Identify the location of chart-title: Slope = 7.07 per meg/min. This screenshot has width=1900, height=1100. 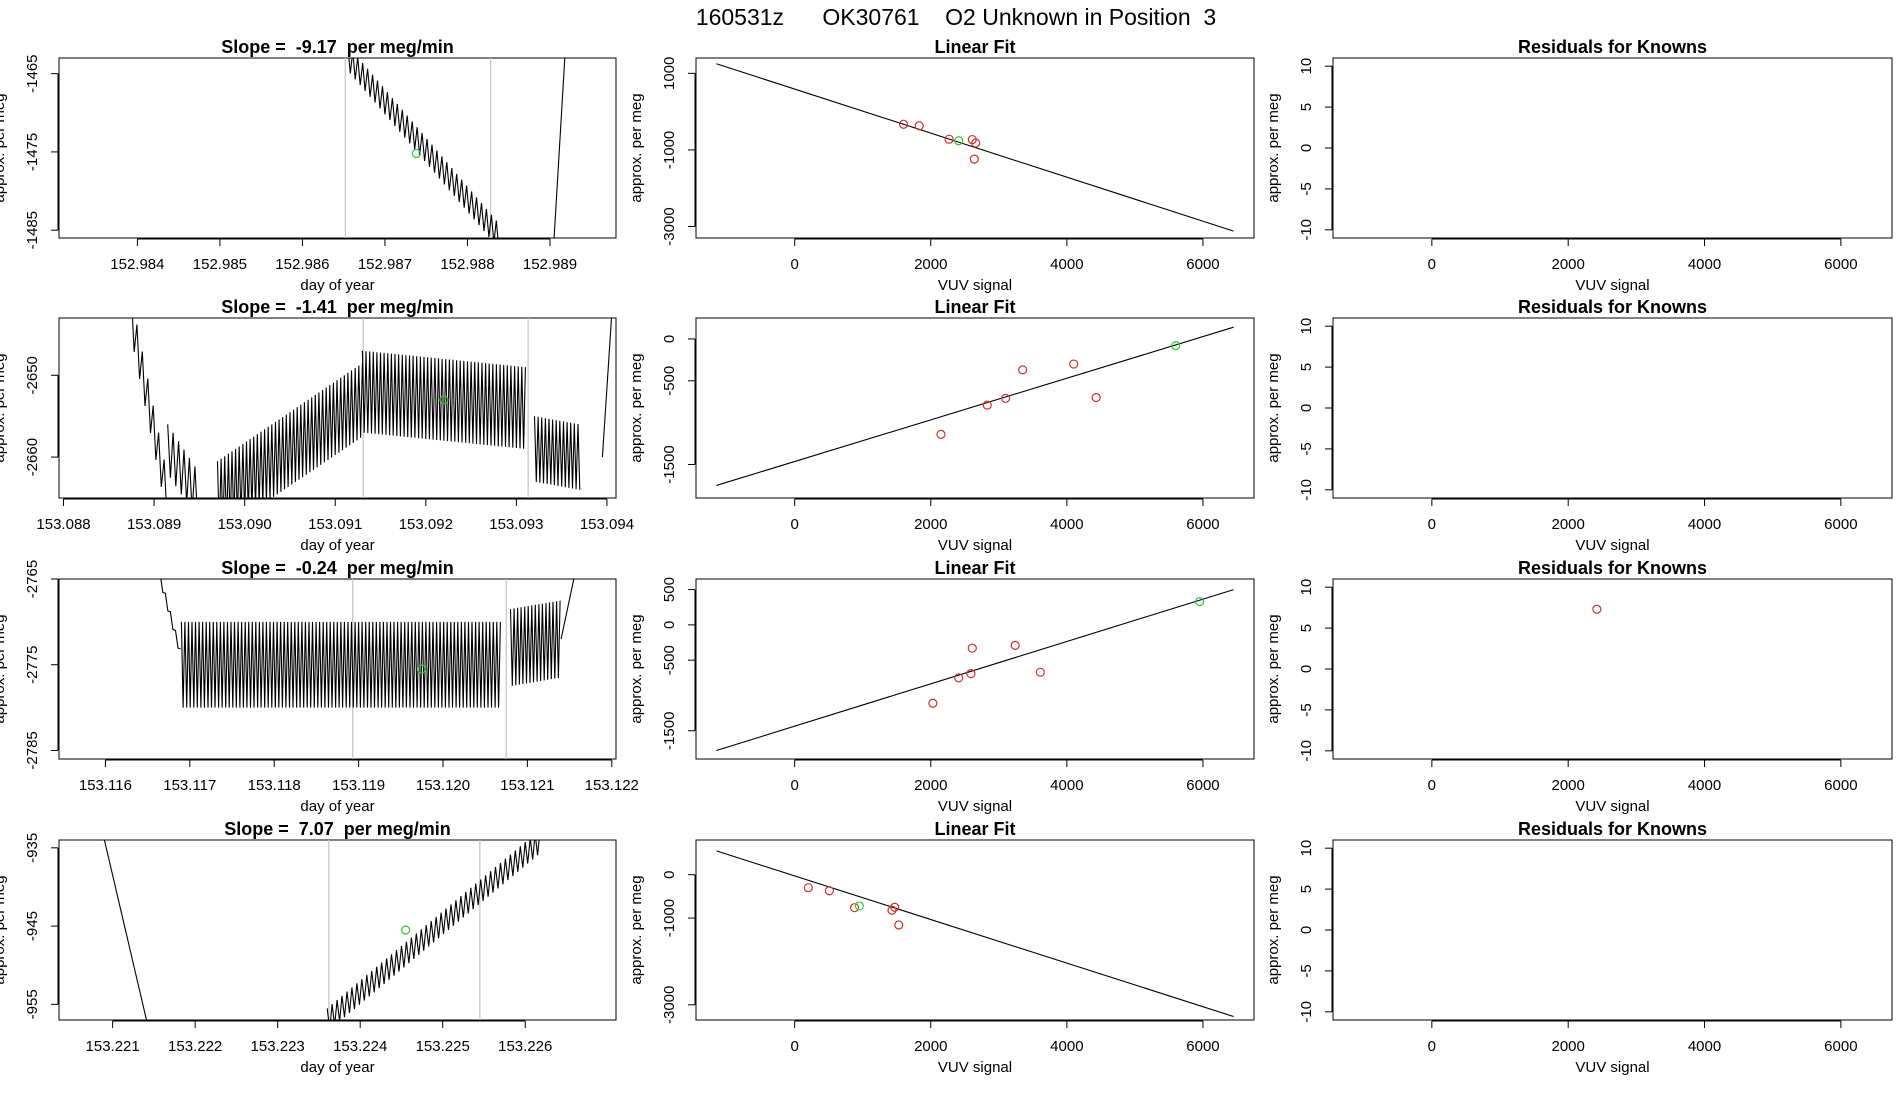
(337, 829).